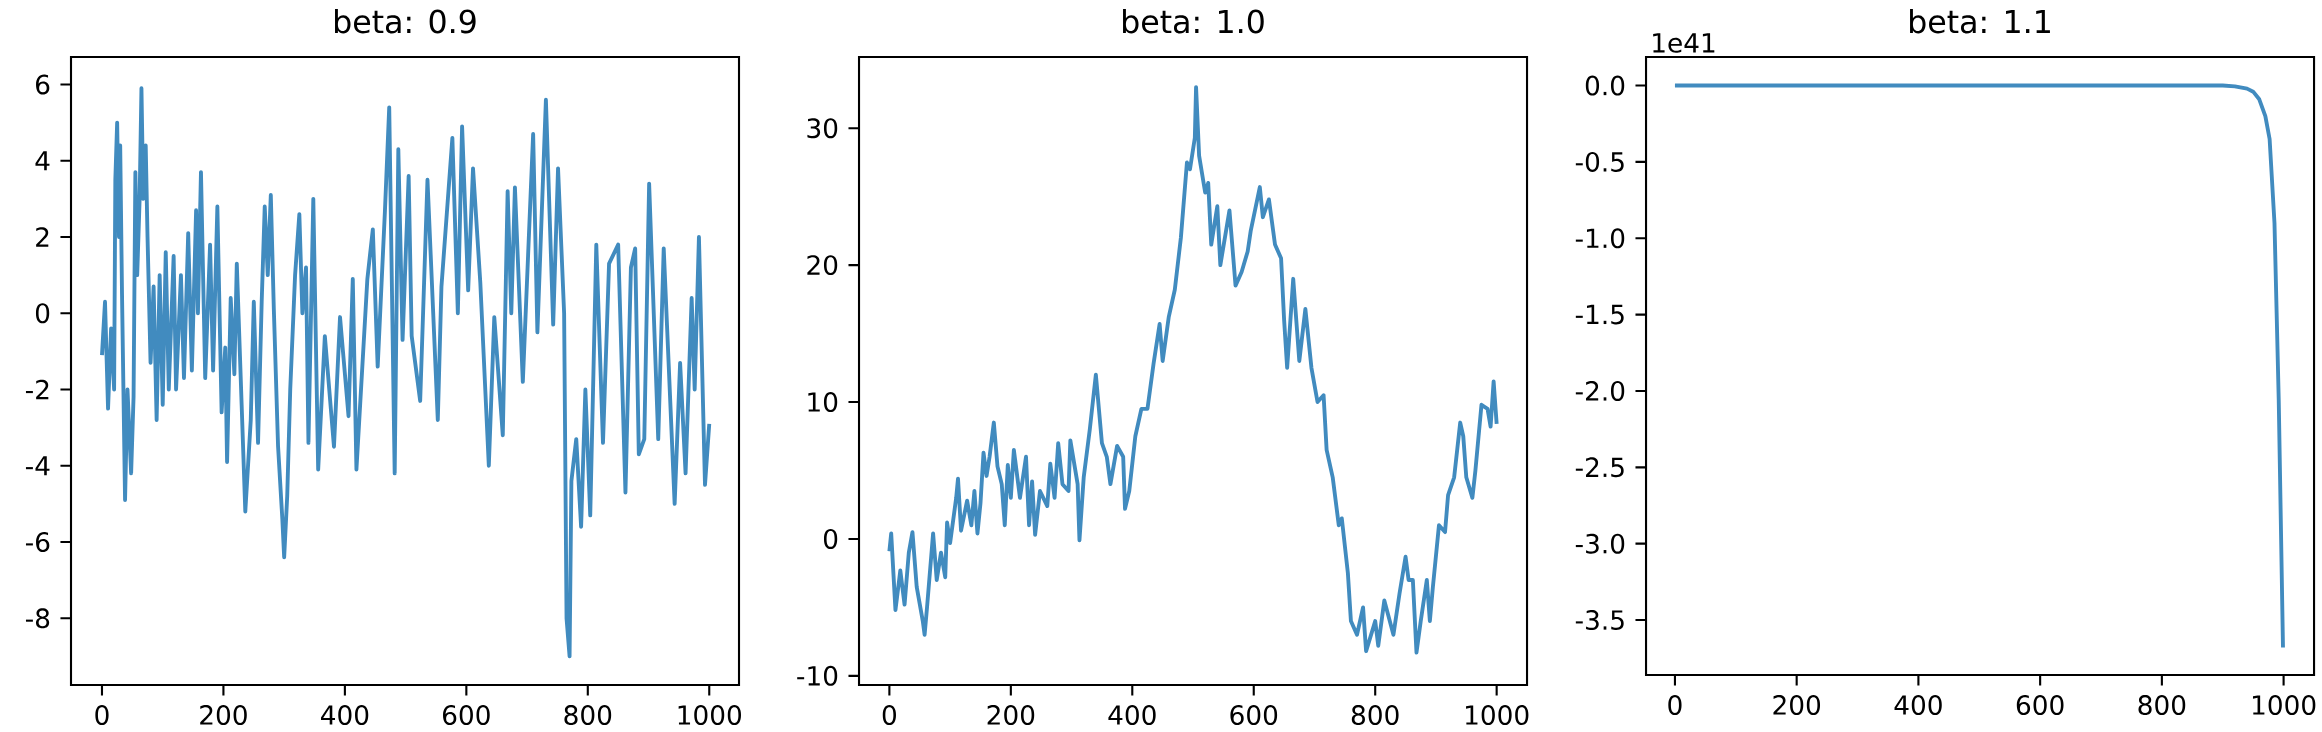  What do you see at coordinates (42, 237) in the screenshot?
I see `y-tick-label: 2` at bounding box center [42, 237].